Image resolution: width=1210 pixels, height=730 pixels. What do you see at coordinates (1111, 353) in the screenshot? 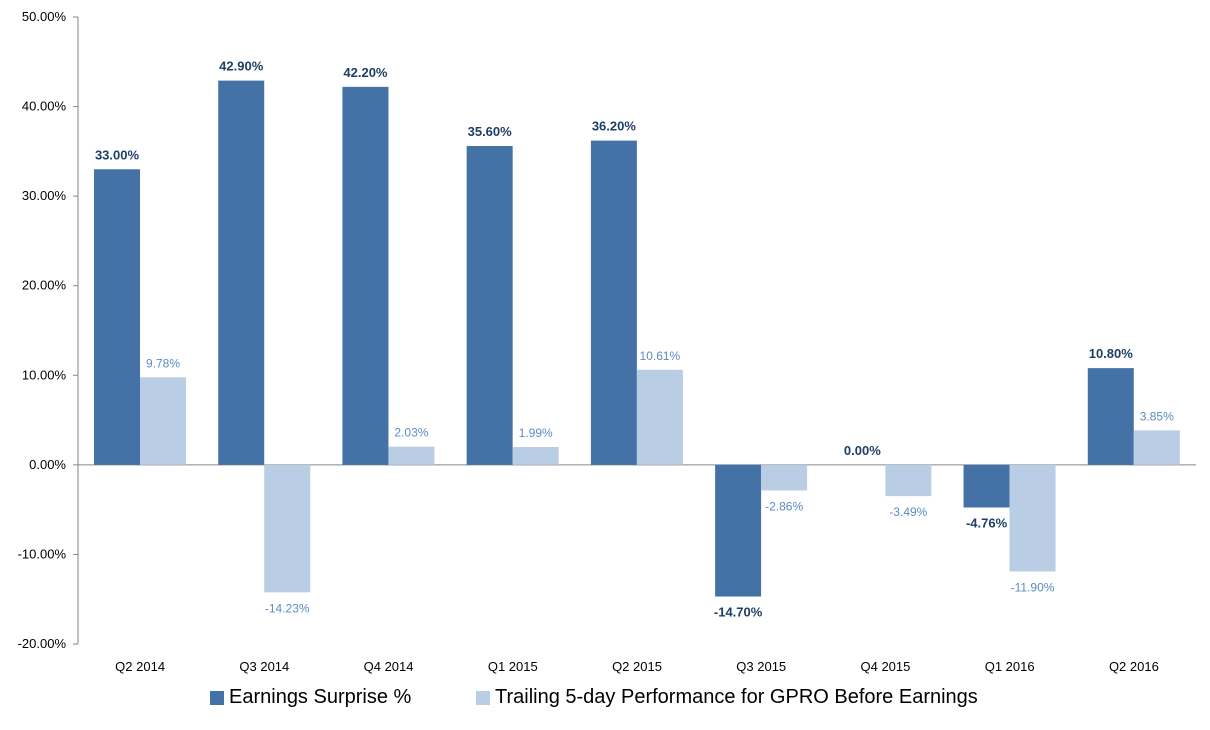
I see `earnings-surprise-label: 10.80%` at bounding box center [1111, 353].